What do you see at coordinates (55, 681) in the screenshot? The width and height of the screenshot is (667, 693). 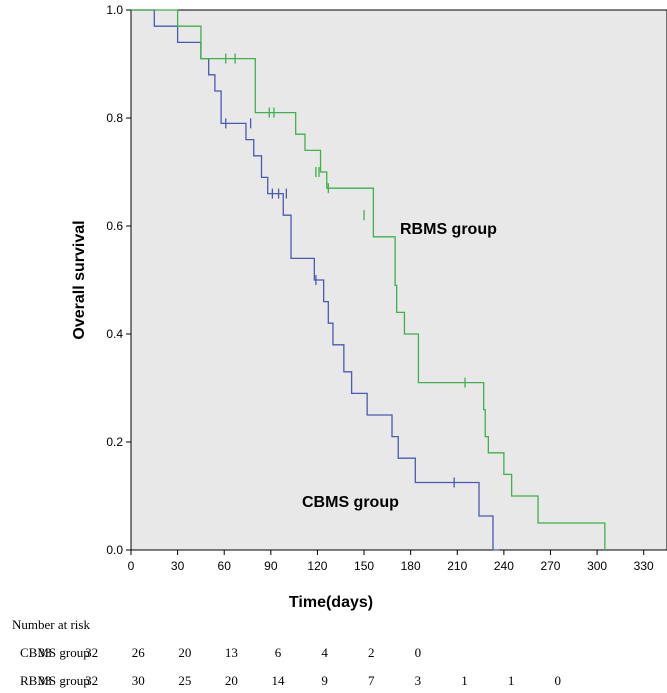 I see `risk-row-label: RBMS group` at bounding box center [55, 681].